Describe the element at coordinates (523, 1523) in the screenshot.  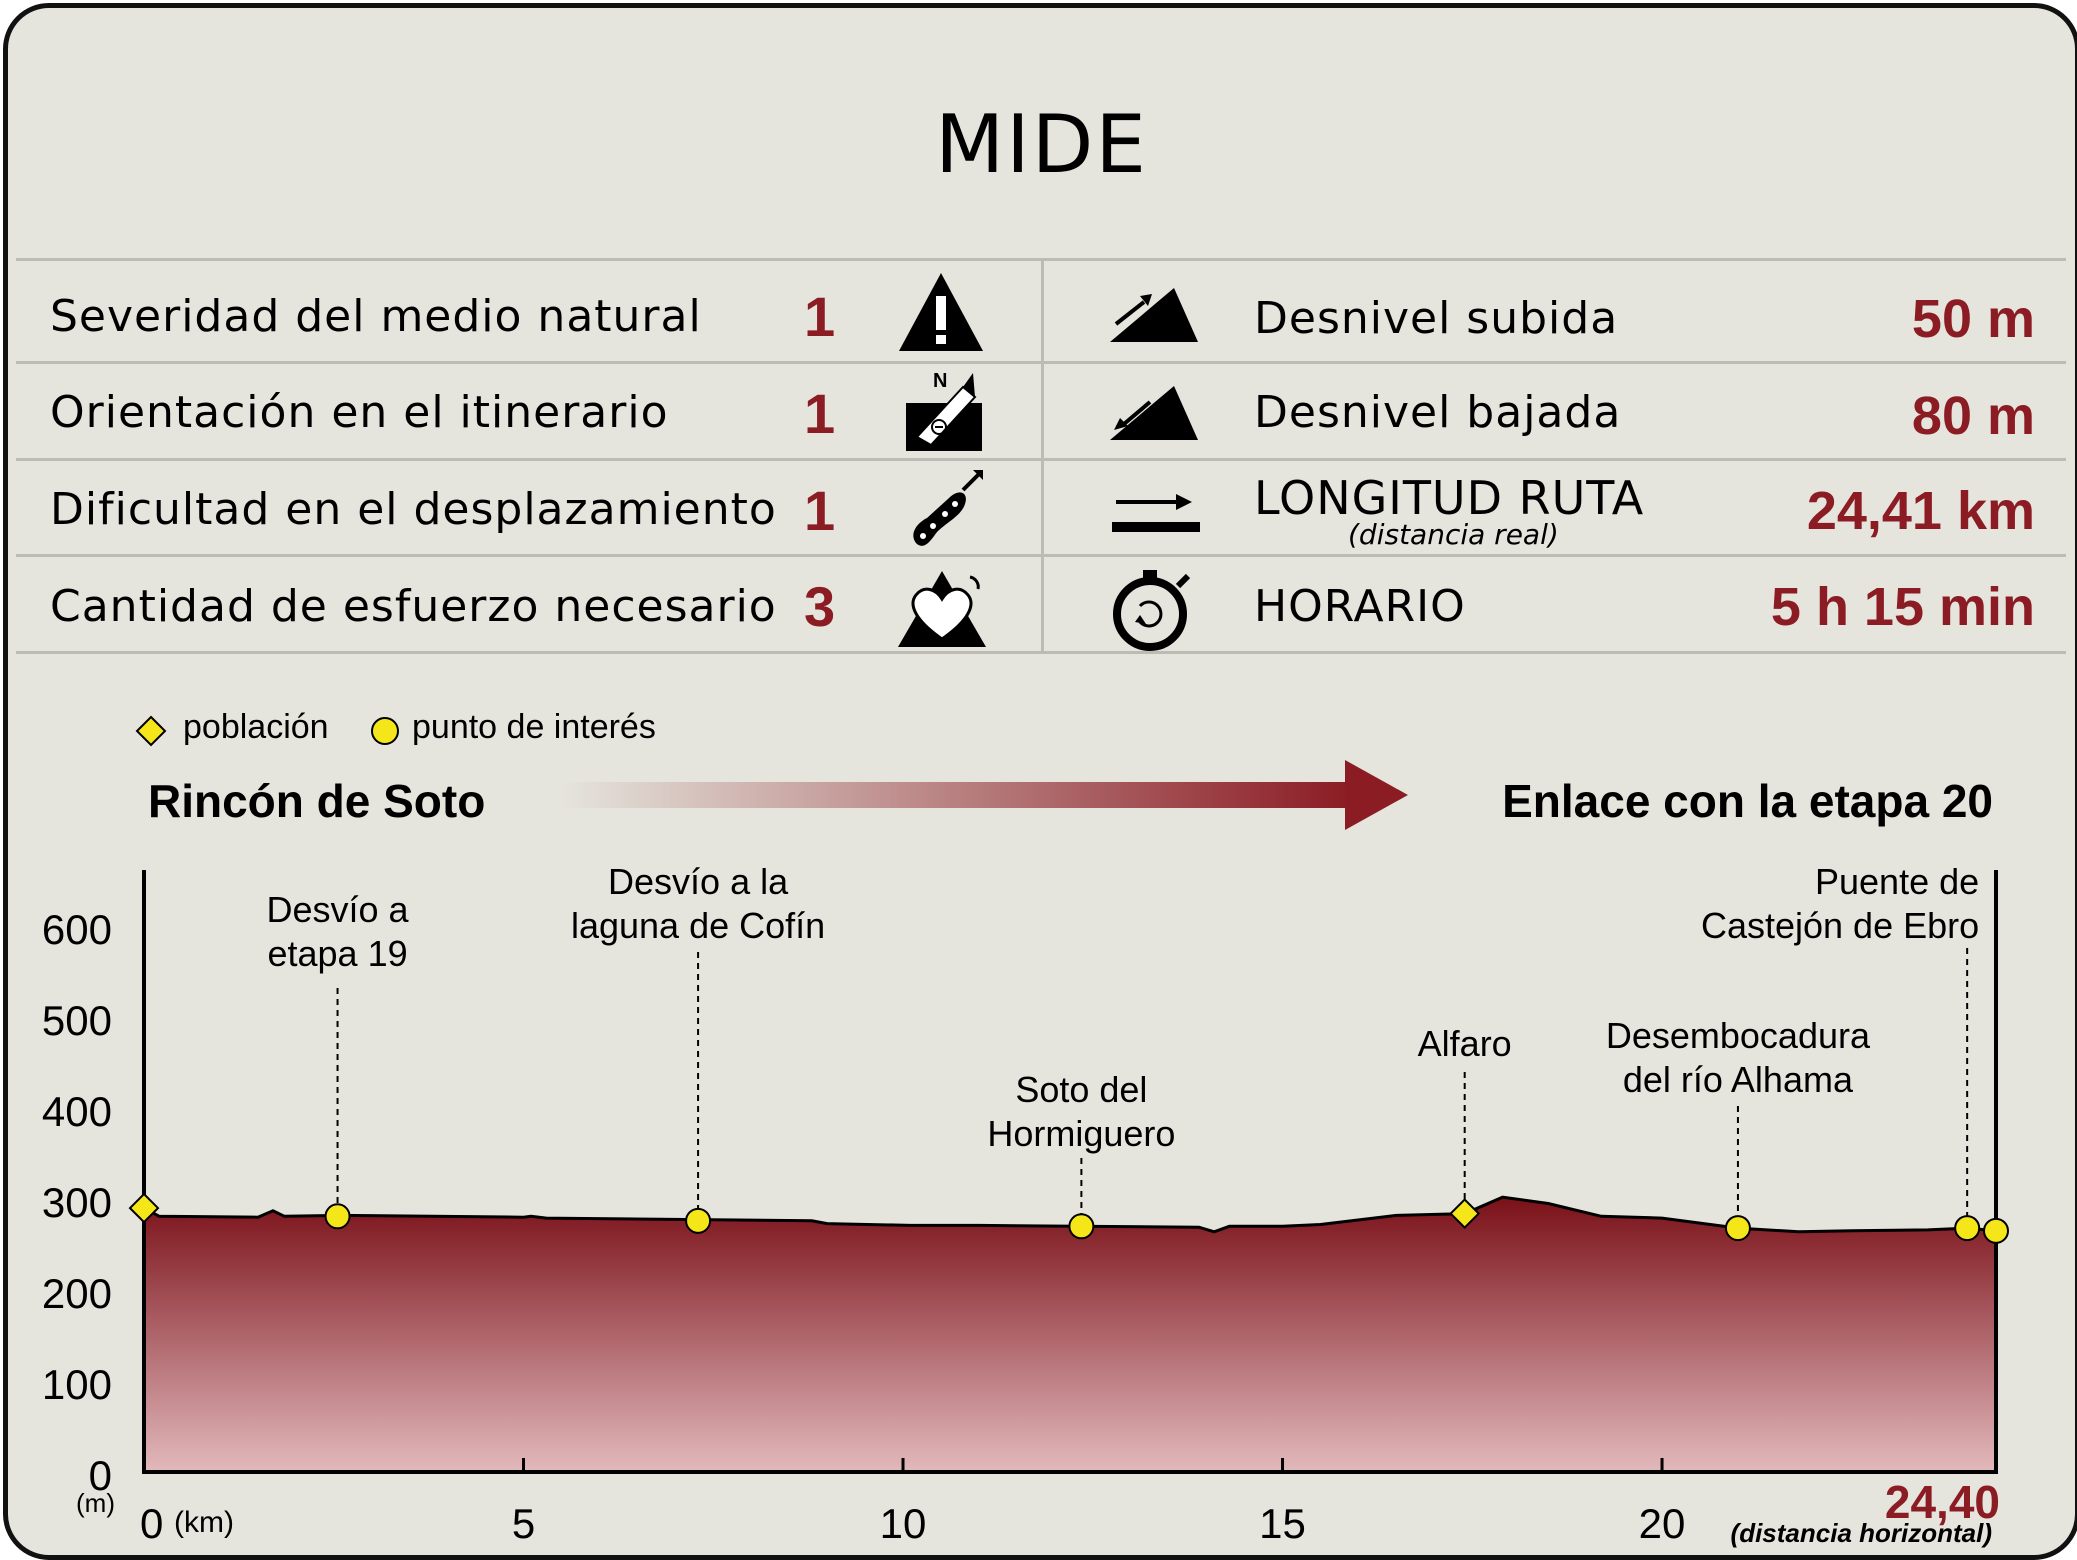
I see `x-tick-label: 5` at that location.